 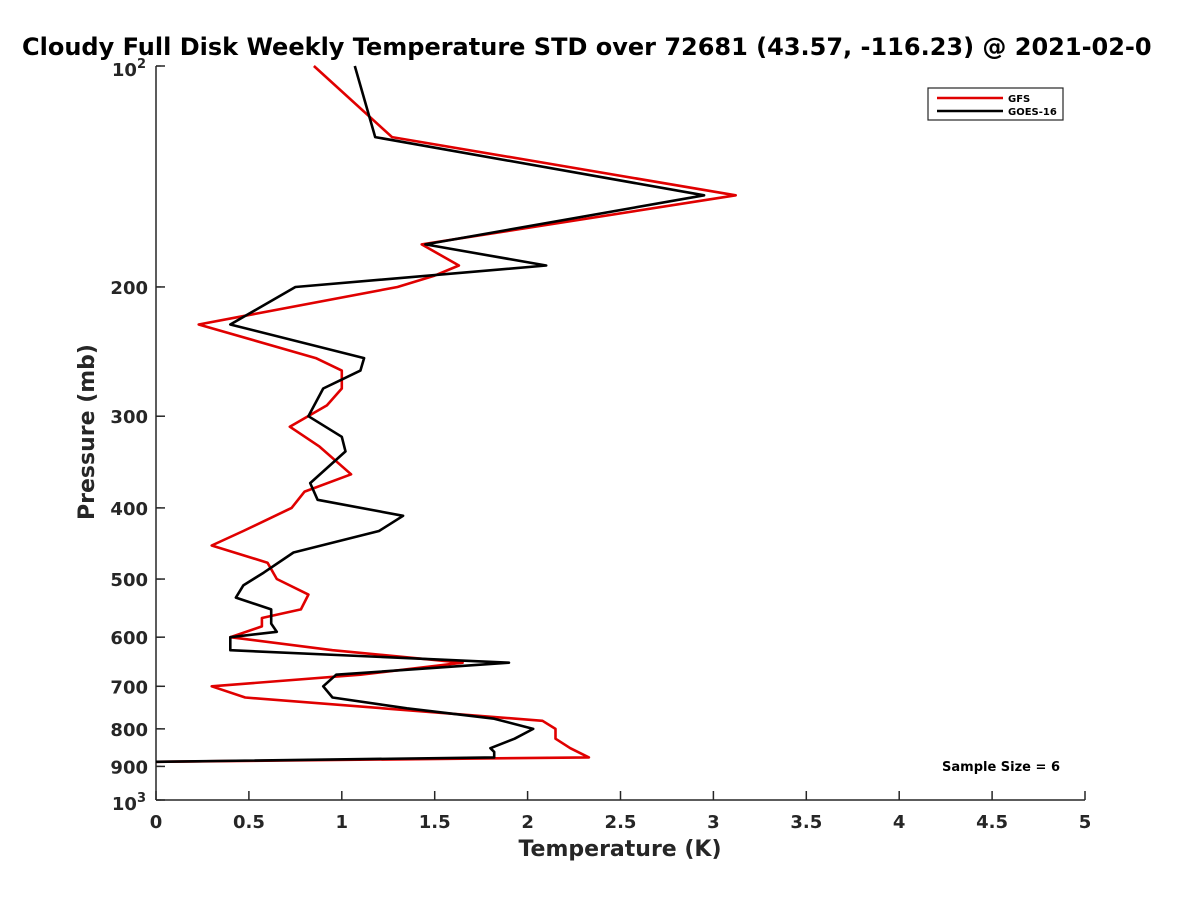 What do you see at coordinates (129, 730) in the screenshot?
I see `y-tick-label: 800` at bounding box center [129, 730].